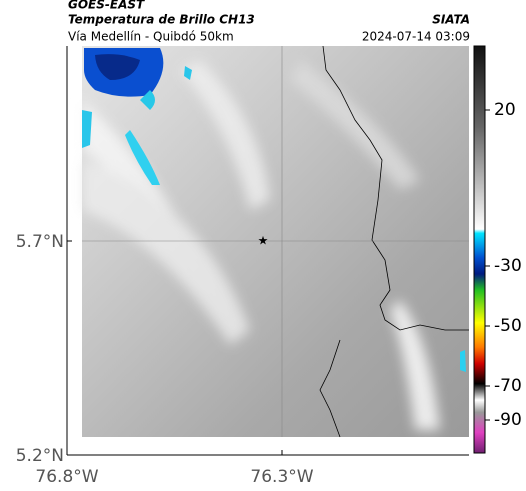 This screenshot has height=491, width=526. I want to click on lon-label: 76.8°W, so click(66, 477).